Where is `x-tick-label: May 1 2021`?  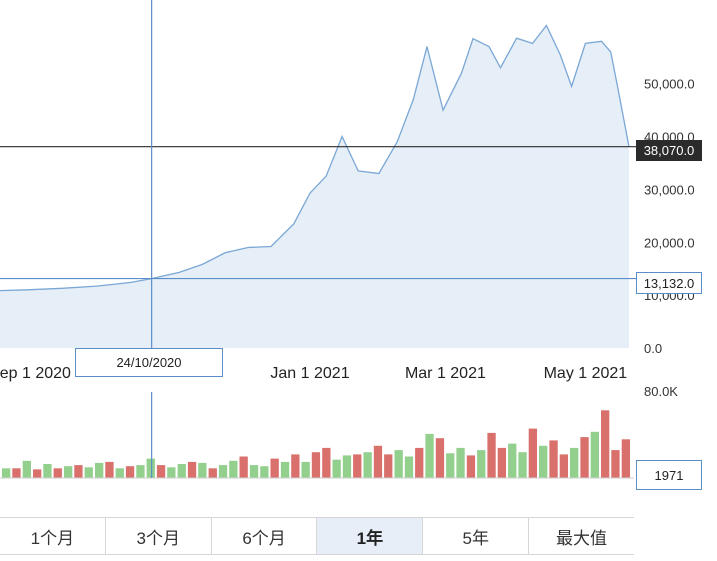
x-tick-label: May 1 2021 is located at coordinates (586, 373).